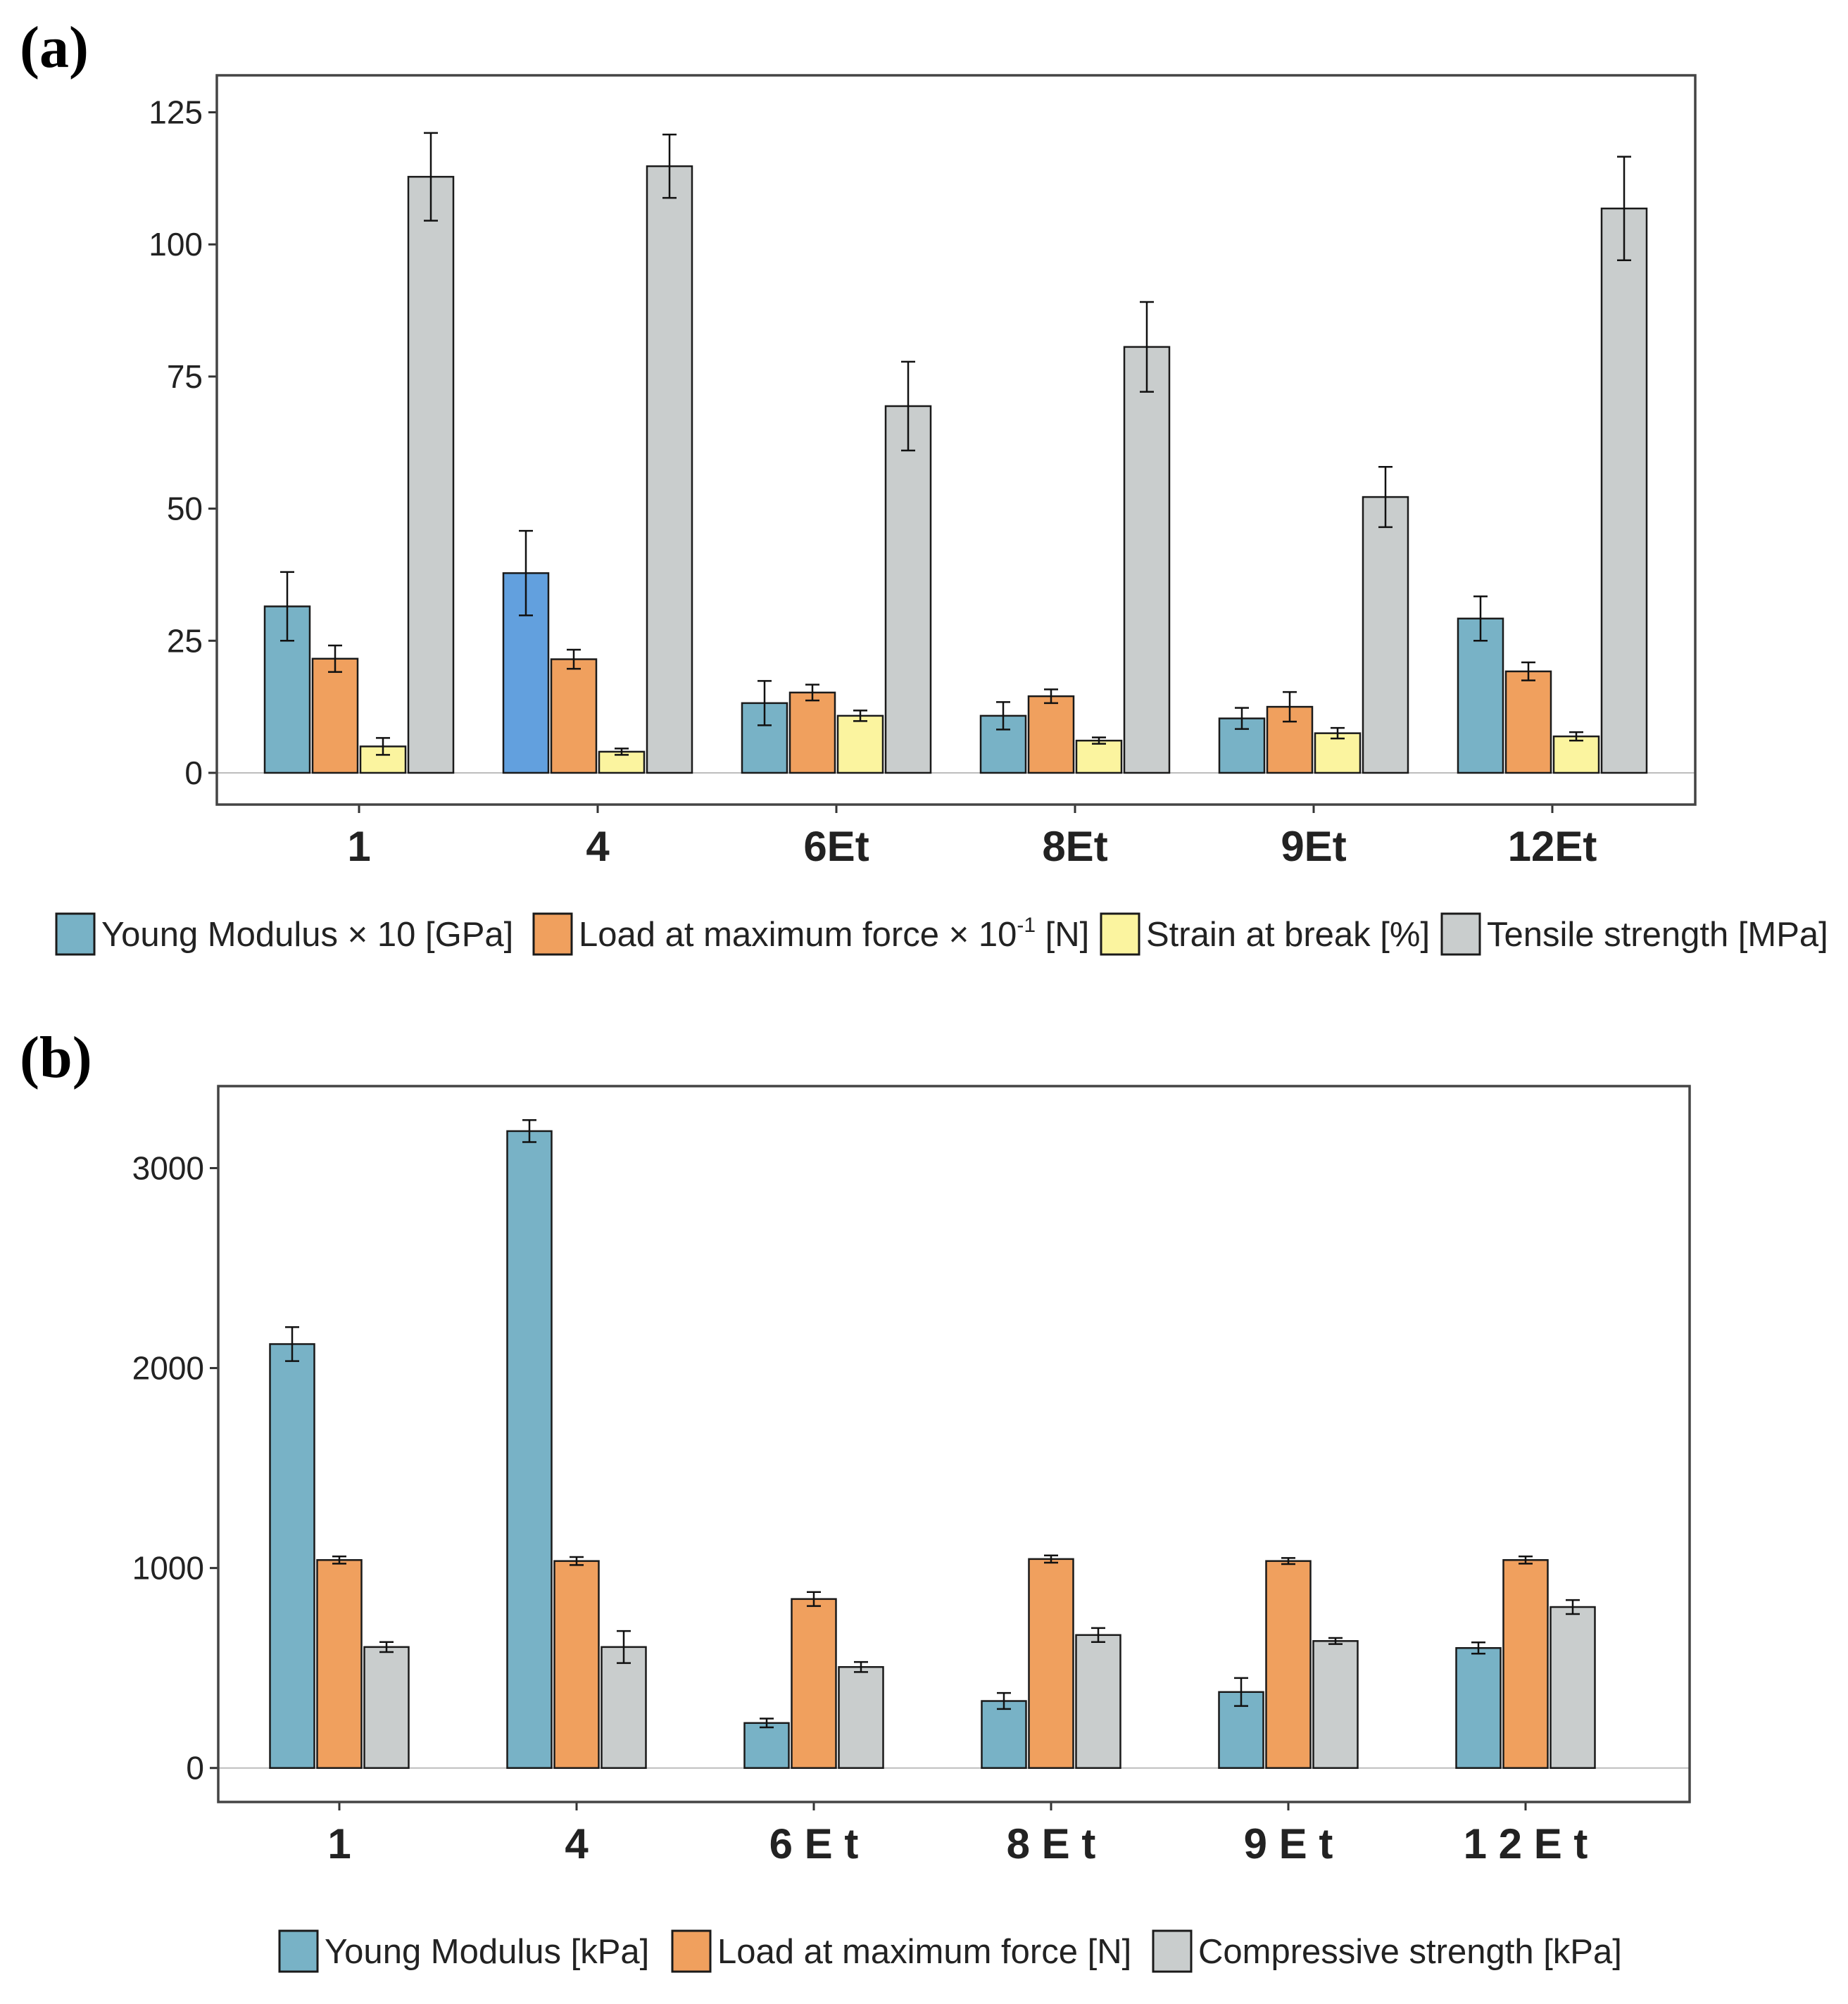  I want to click on legend-item: Load at maximum force [N], so click(901, 1951).